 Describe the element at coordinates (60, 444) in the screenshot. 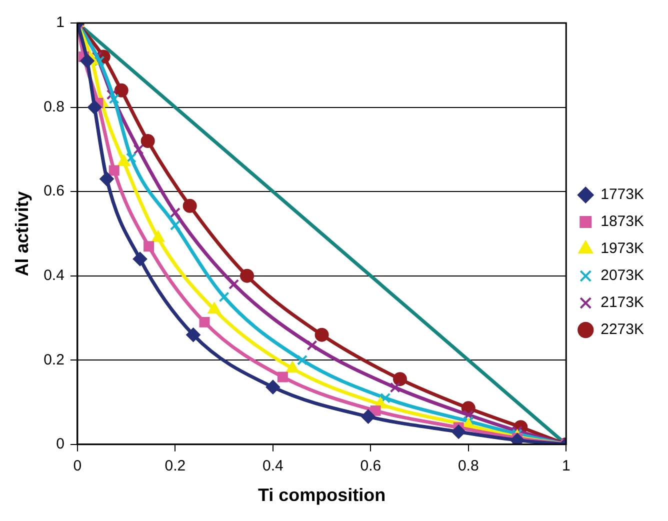

I see `y-tick-label: 0` at that location.